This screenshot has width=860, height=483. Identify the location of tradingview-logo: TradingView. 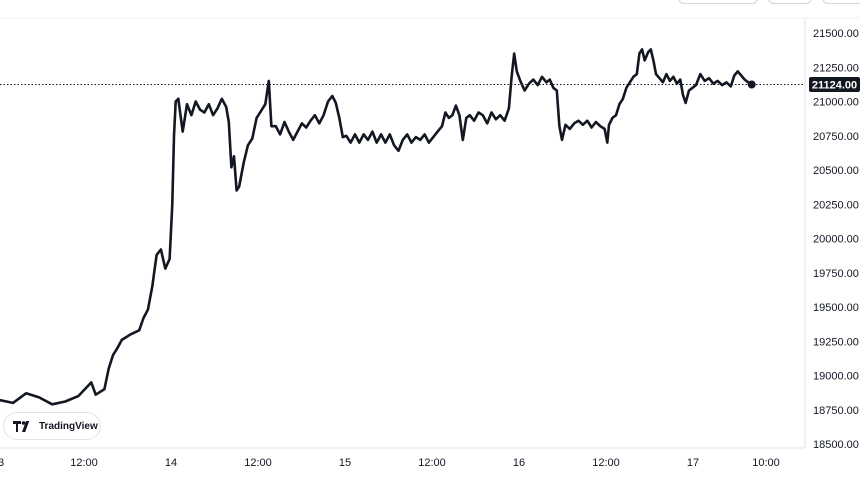
(52, 426).